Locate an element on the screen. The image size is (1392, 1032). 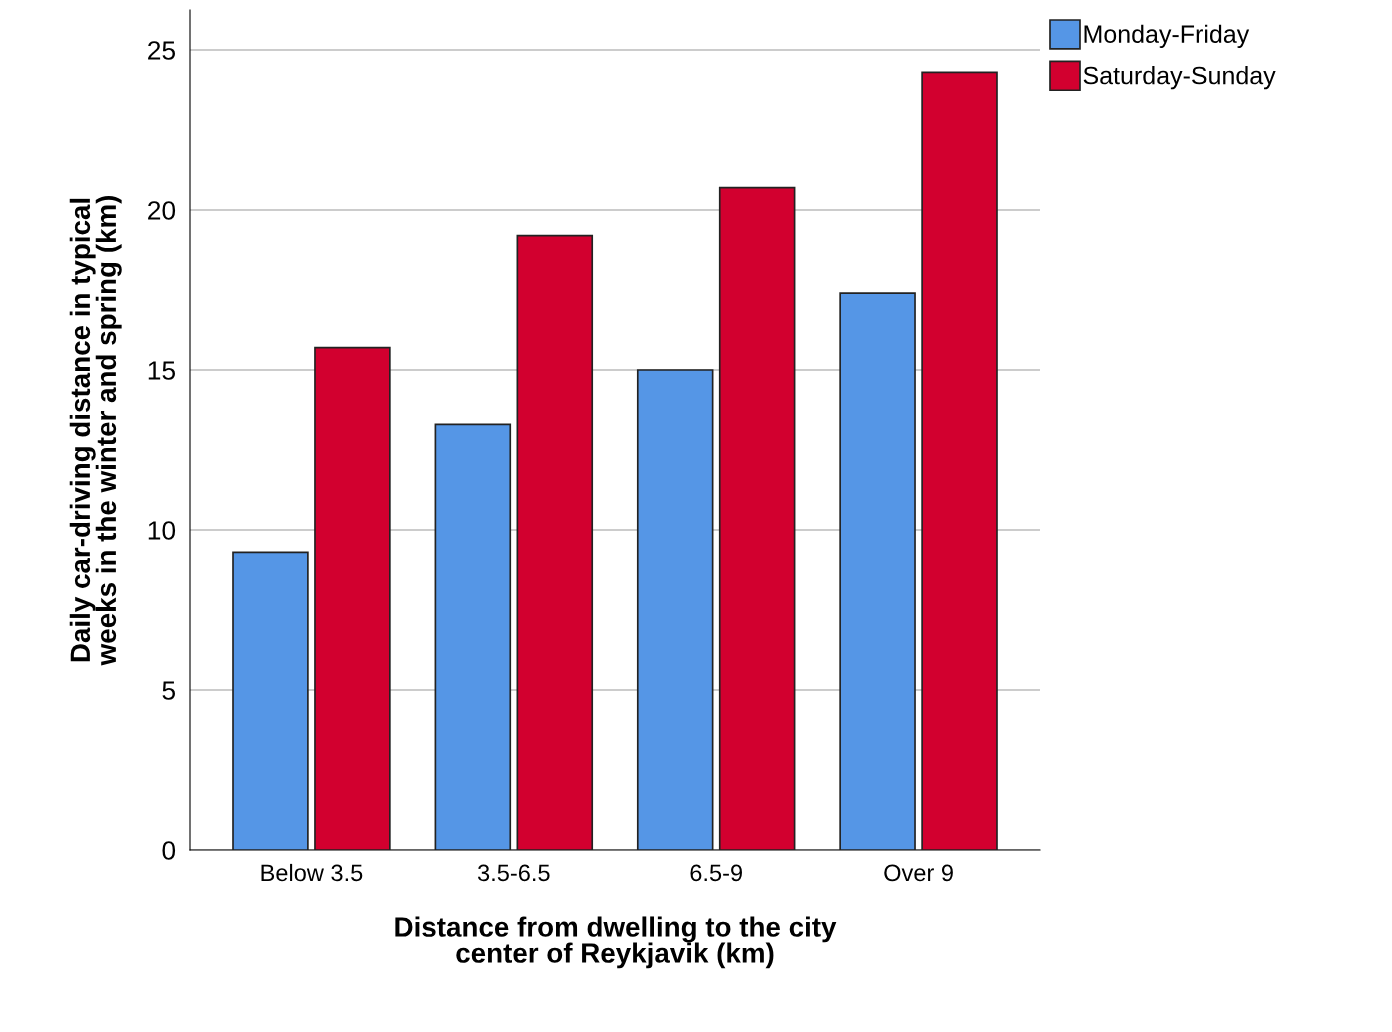
y-tick-label: 20 is located at coordinates (162, 210).